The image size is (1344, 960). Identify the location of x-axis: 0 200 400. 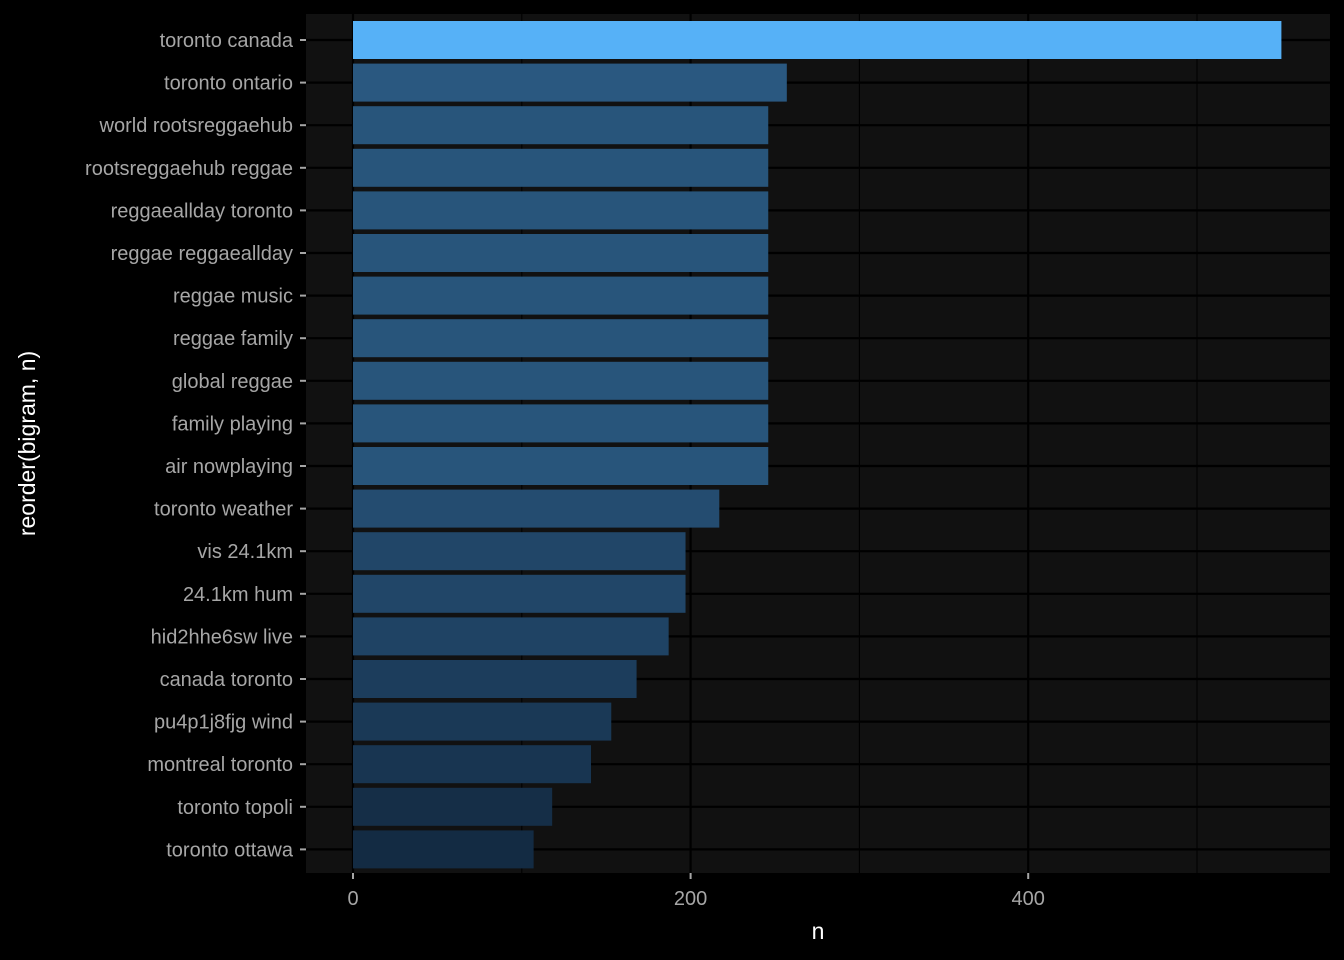
(696, 891).